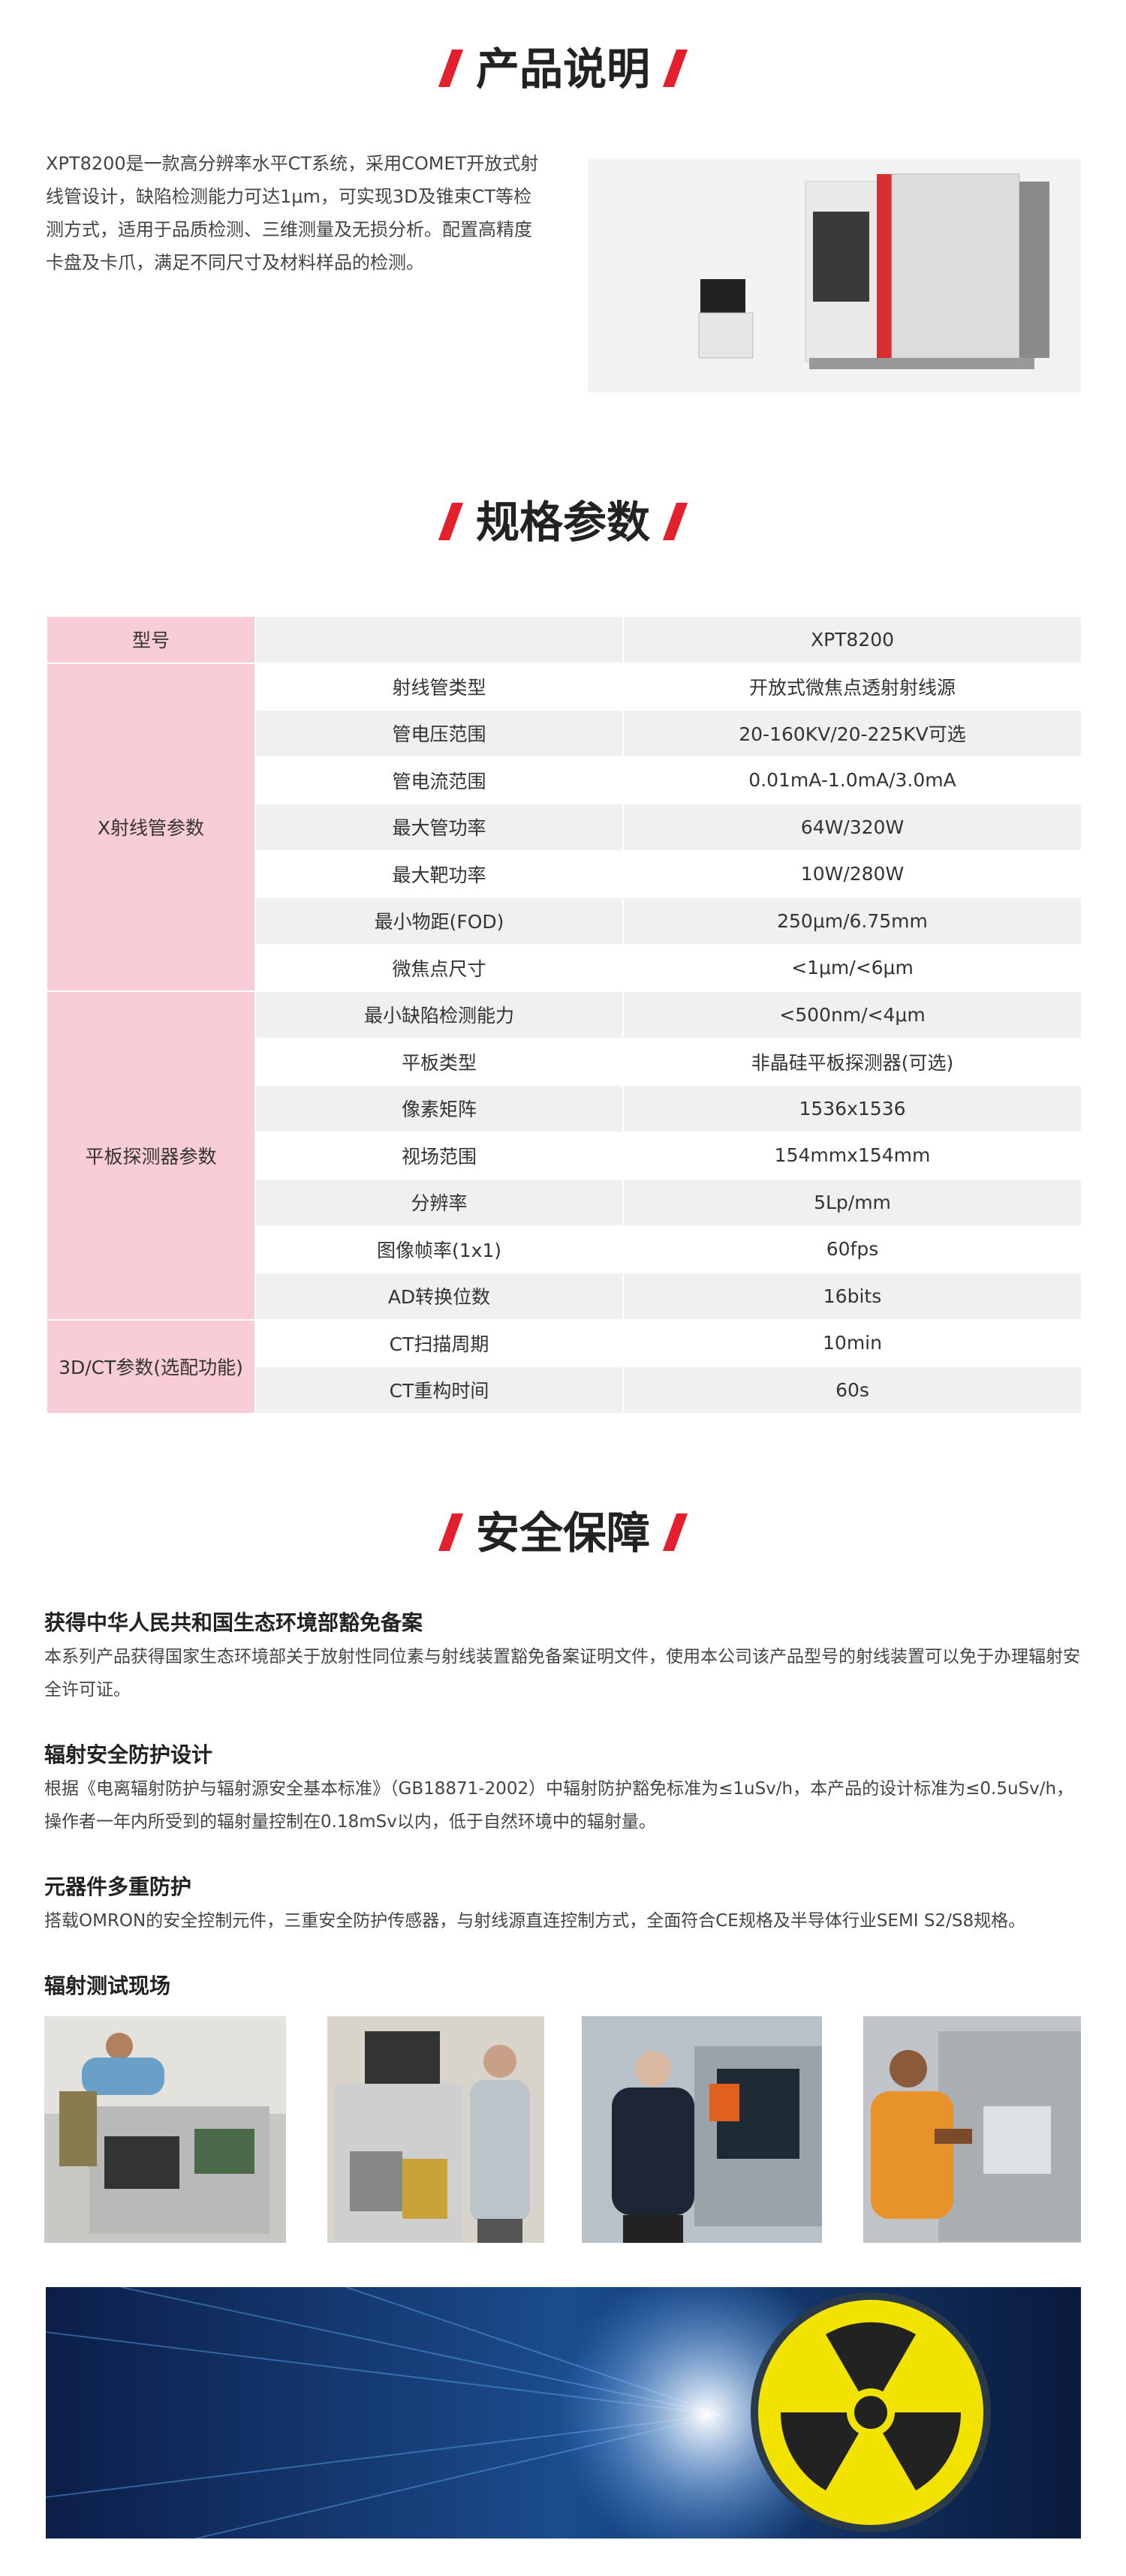 This screenshot has width=1126, height=2576. I want to click on table-cell: 开放式微焦点透射射线源, so click(852, 686).